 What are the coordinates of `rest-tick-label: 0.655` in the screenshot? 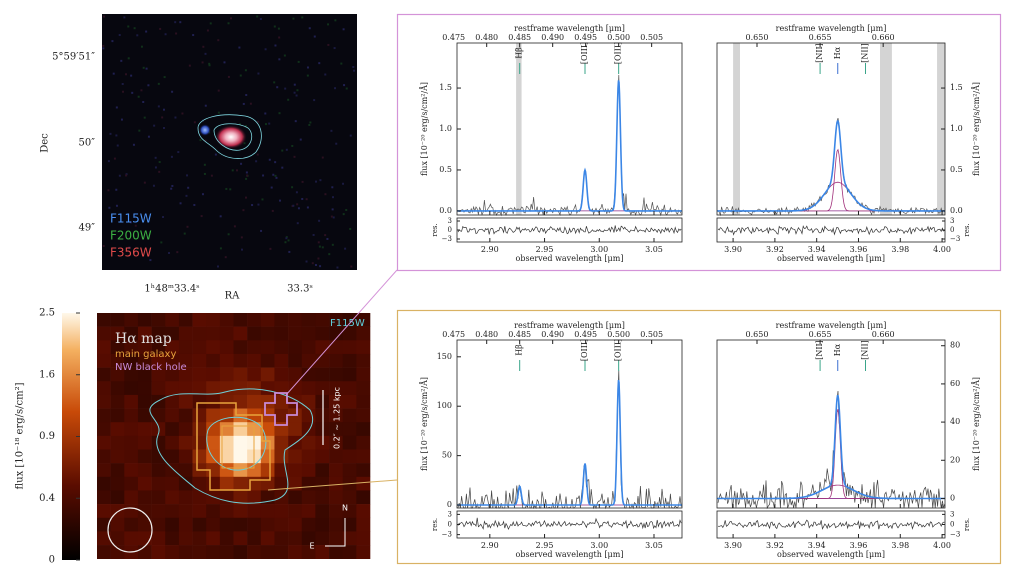 It's located at (820, 37).